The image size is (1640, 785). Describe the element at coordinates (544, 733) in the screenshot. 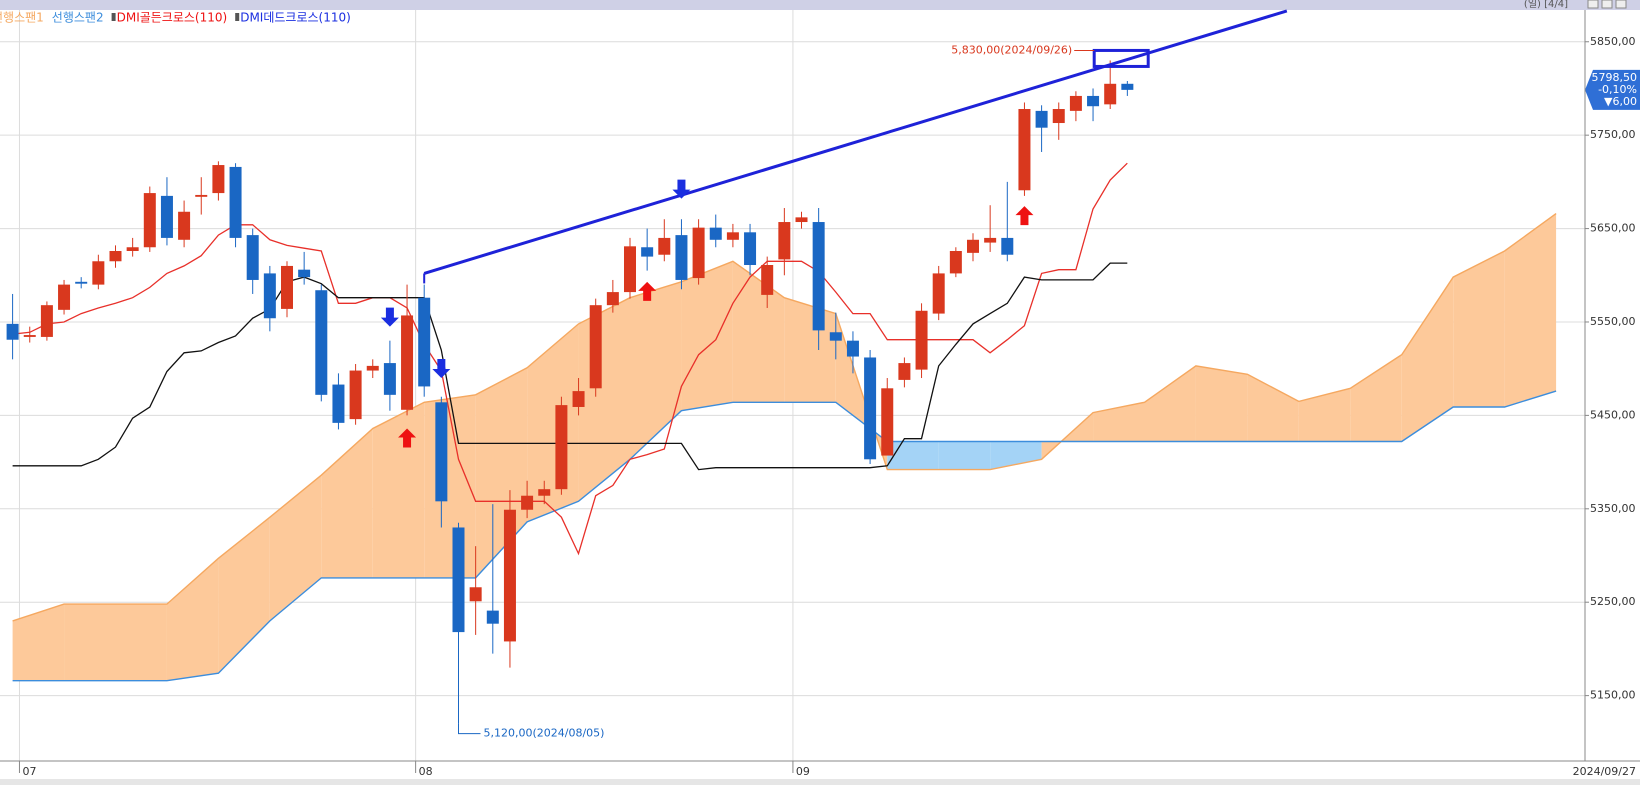

I see `annotation-label: 5,120,00(2024/08/05)` at that location.